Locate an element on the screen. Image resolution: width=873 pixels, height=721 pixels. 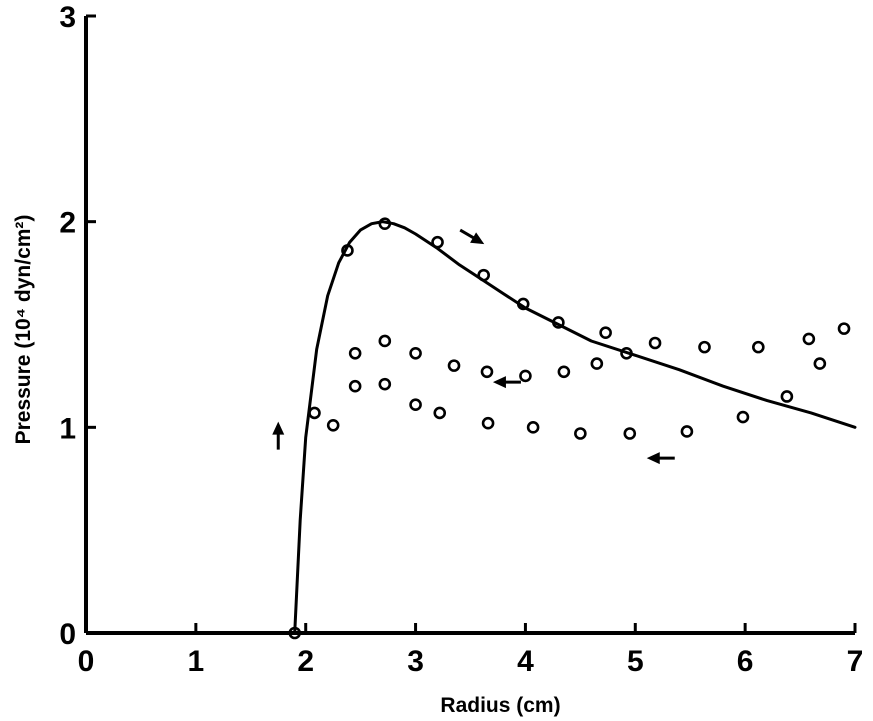
y-tick-label: 0 is located at coordinates (67, 634).